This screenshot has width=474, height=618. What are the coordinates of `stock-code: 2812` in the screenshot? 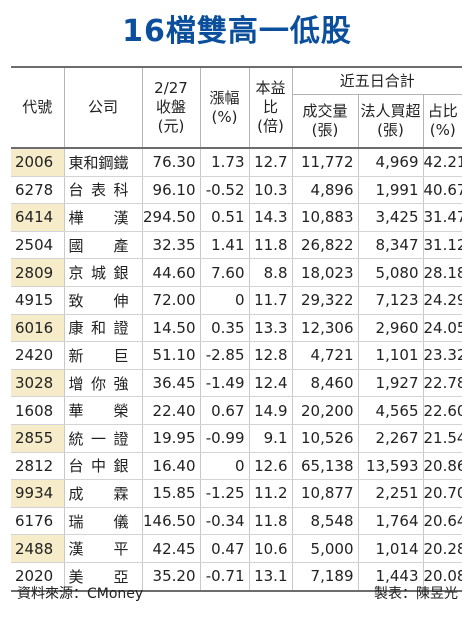 It's located at (38, 466).